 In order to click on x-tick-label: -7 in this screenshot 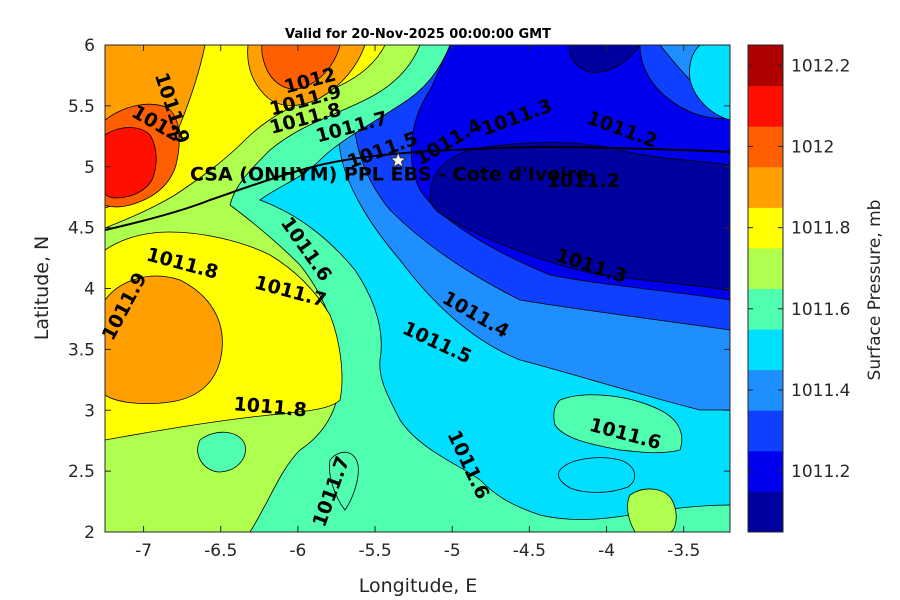, I will do `click(143, 551)`.